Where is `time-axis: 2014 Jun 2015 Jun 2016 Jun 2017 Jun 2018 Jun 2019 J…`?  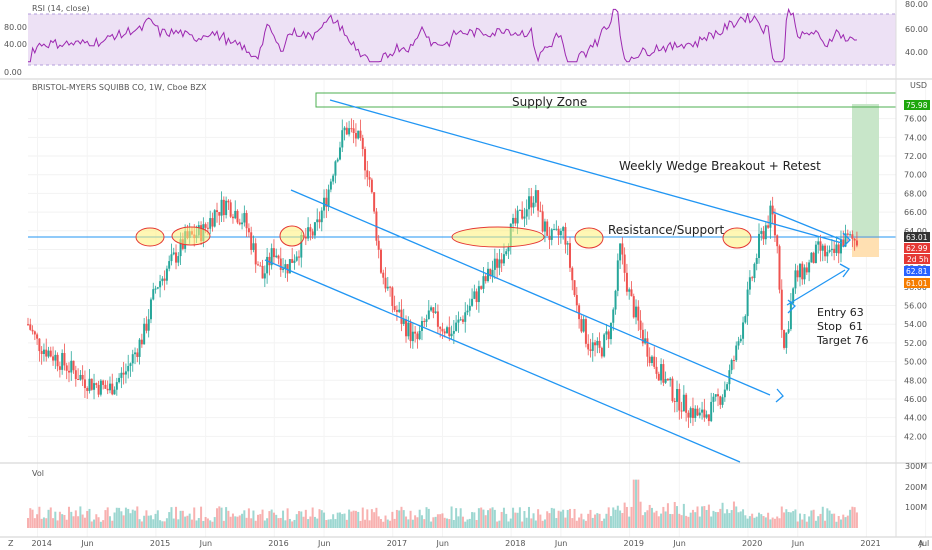
time-axis: 2014 Jun 2015 Jun 2016 Jun 2017 Jun 2018 Jun 2019 J… is located at coordinates (480, 543).